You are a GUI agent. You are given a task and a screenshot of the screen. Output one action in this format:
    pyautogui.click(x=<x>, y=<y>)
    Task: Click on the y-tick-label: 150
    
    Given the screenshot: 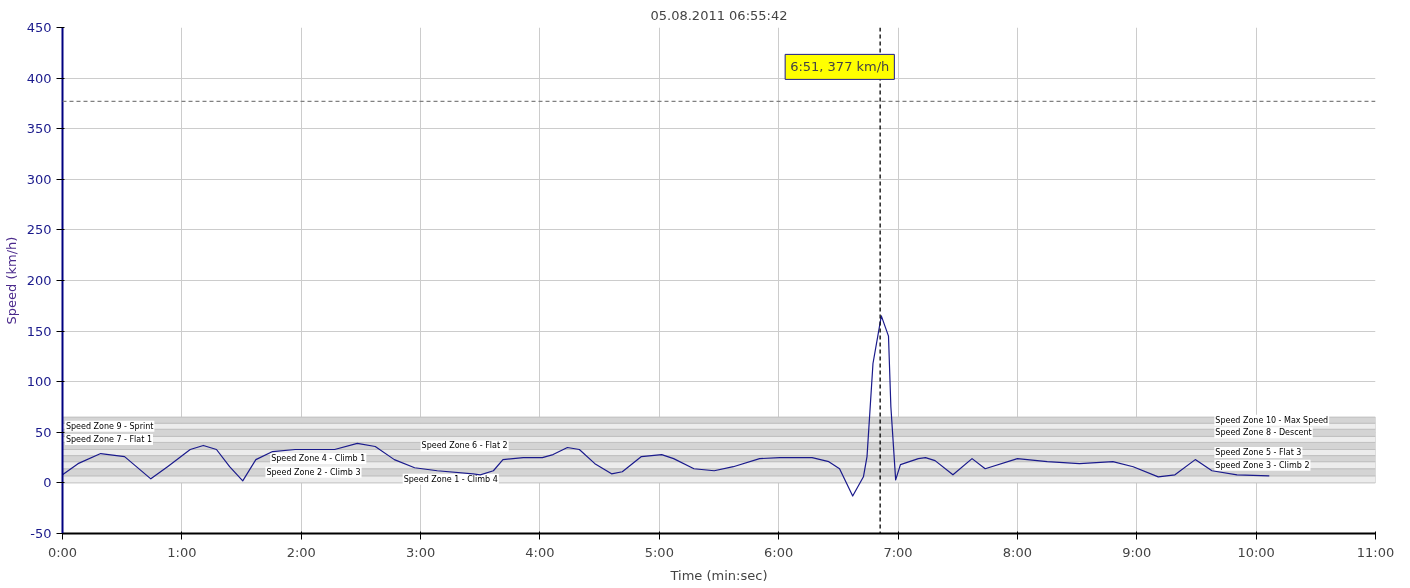 What is the action you would take?
    pyautogui.click(x=39, y=331)
    